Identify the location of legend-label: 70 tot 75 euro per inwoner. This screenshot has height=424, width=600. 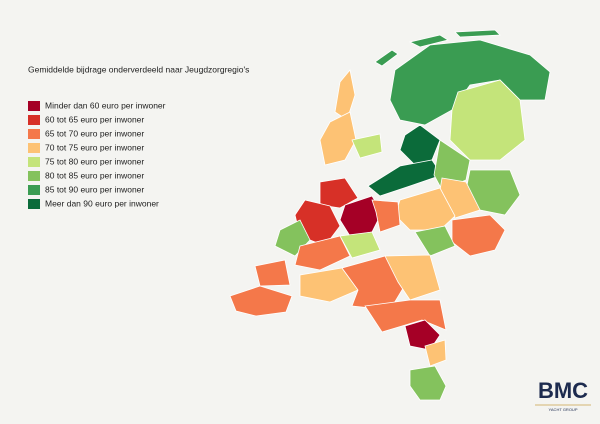
(94, 147).